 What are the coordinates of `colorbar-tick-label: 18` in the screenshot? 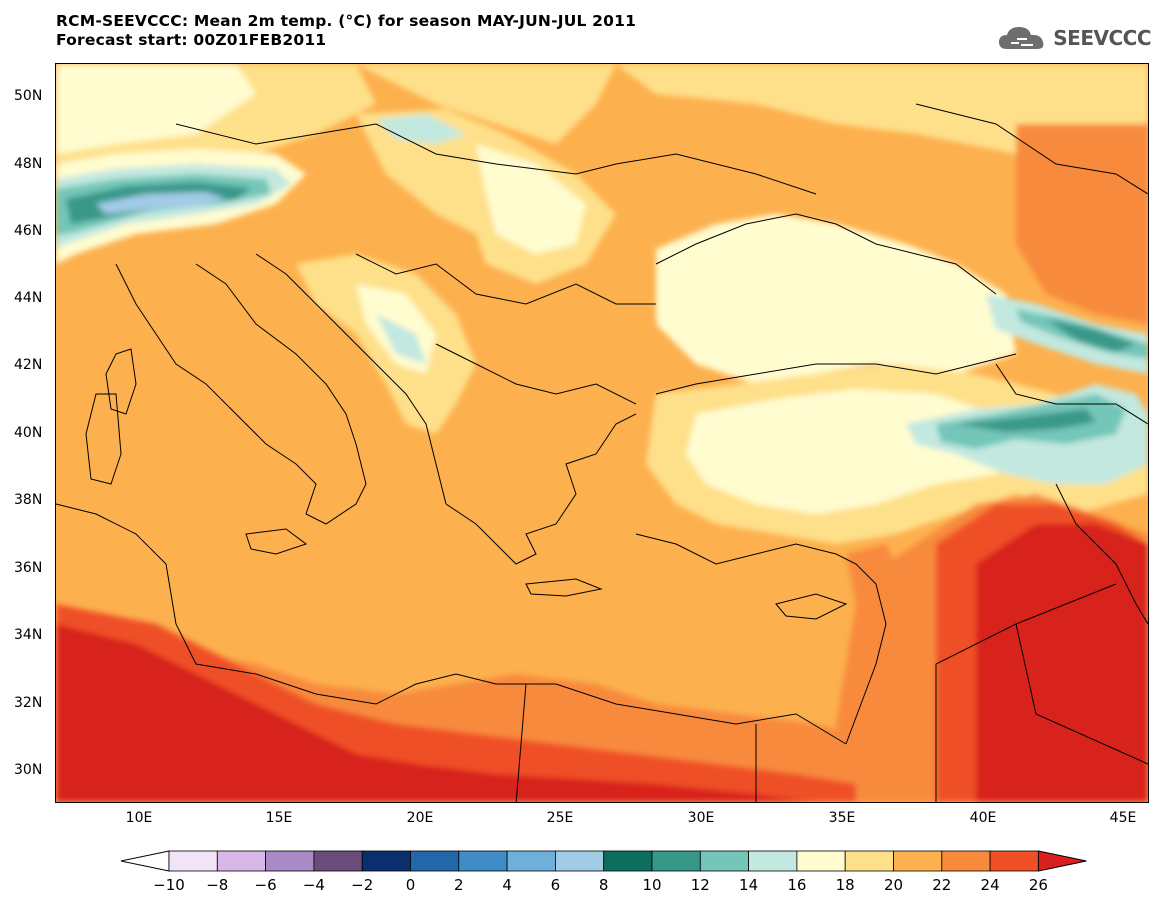 It's located at (845, 885).